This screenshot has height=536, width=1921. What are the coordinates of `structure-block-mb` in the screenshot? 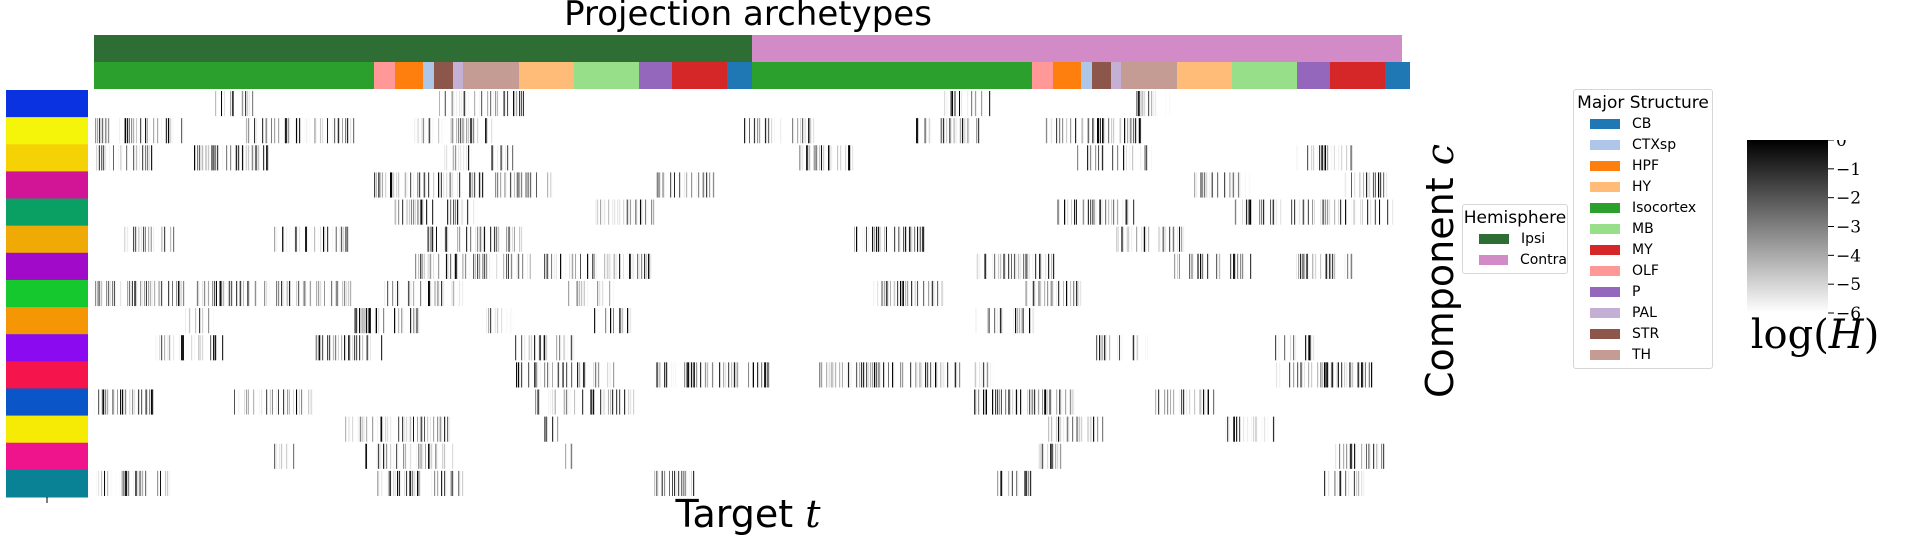 It's located at (1264, 75).